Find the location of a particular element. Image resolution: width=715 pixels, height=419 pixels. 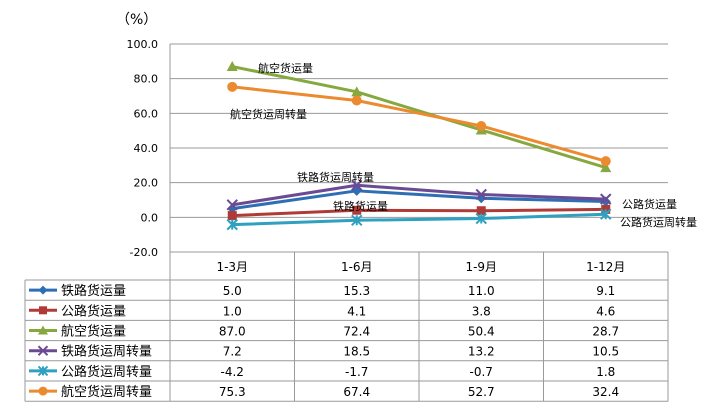

table-cell-value: 9.1 is located at coordinates (605, 291).